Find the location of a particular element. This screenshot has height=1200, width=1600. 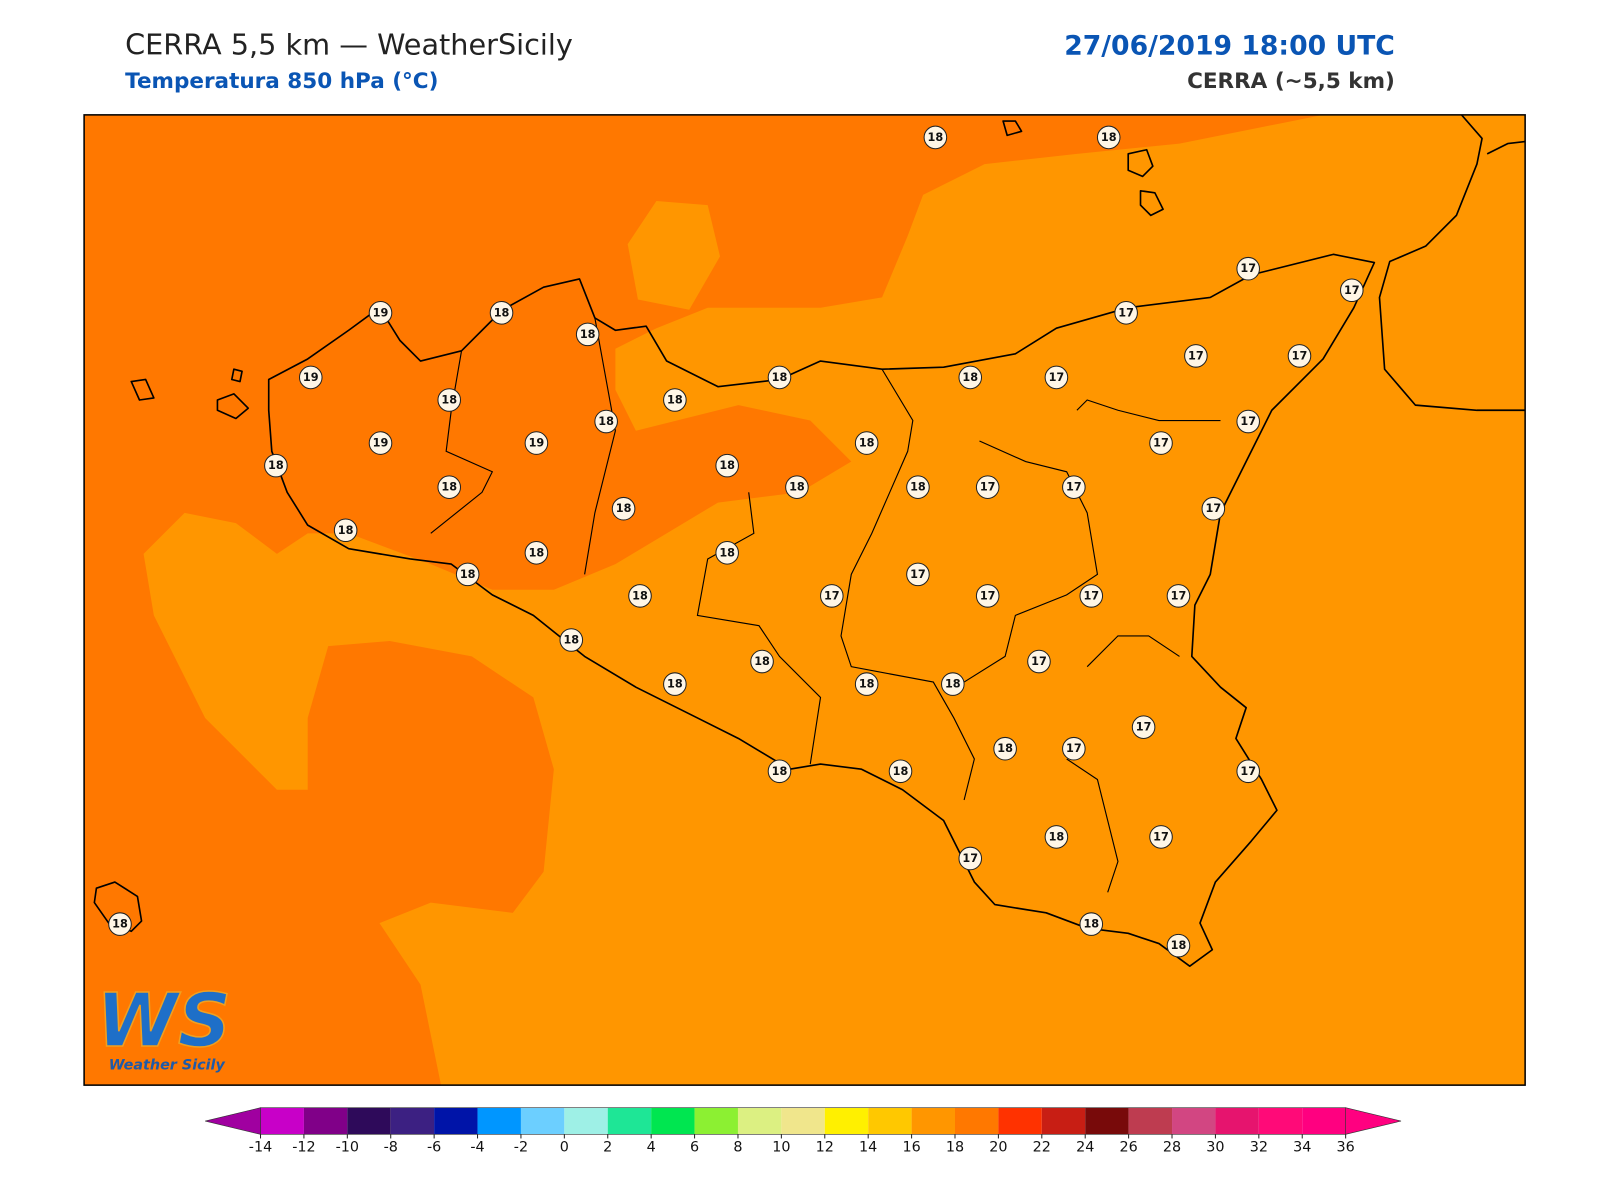

colorbar-tick-label: 24 is located at coordinates (1085, 1148).